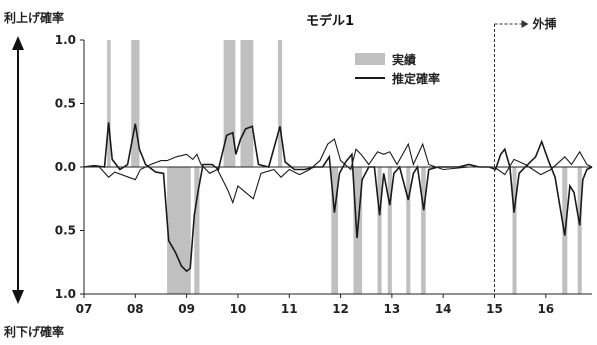 The image size is (597, 345). Describe the element at coordinates (65, 167) in the screenshot. I see `y-tick-label: 0.0` at that location.